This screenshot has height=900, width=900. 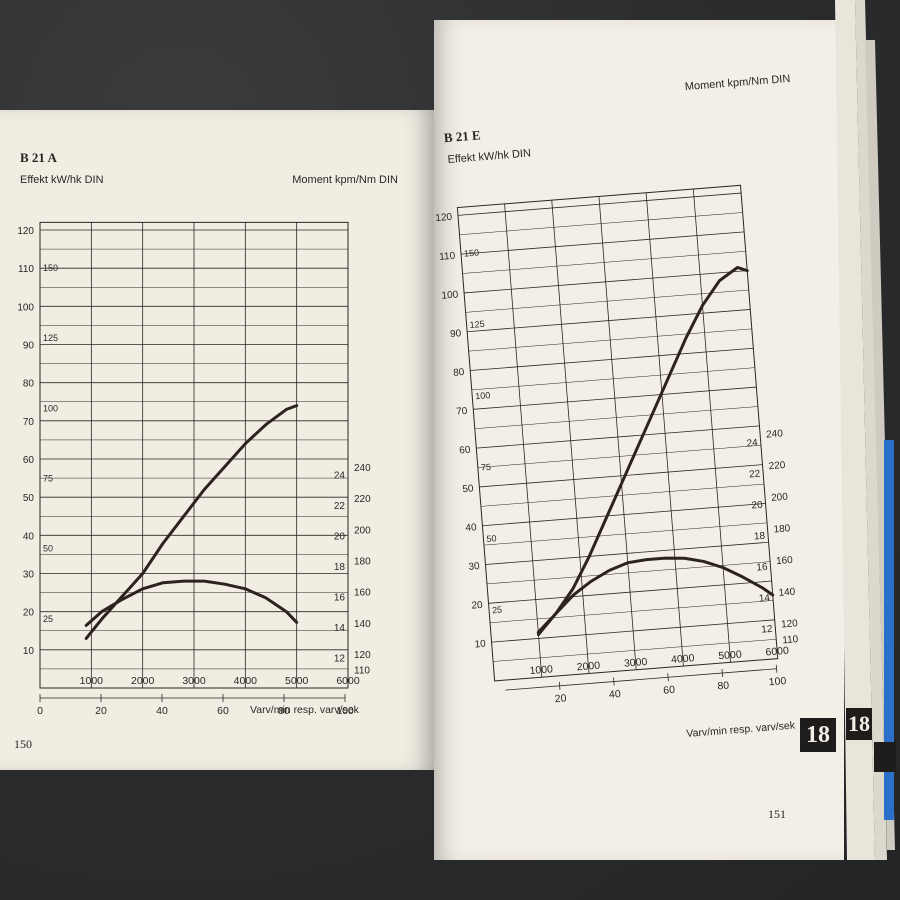 I want to click on tick-label-rps: 60, so click(x=669, y=690).